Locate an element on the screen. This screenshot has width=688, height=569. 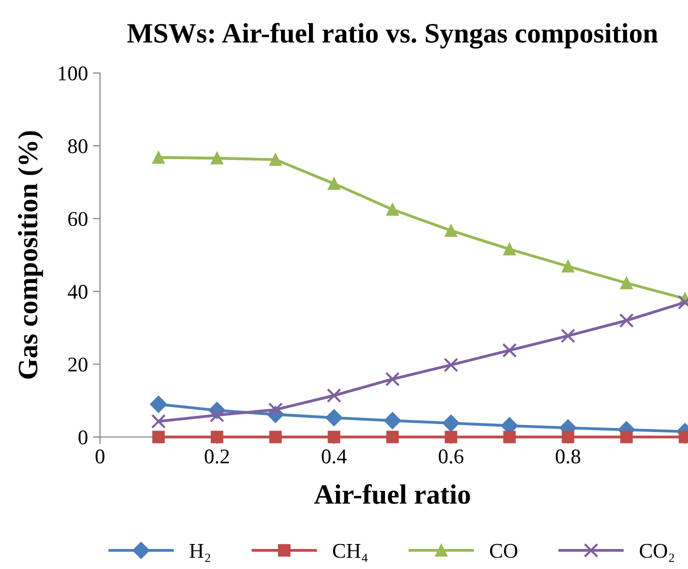
y-axis-title: Gas composition (%) is located at coordinates (31, 255).